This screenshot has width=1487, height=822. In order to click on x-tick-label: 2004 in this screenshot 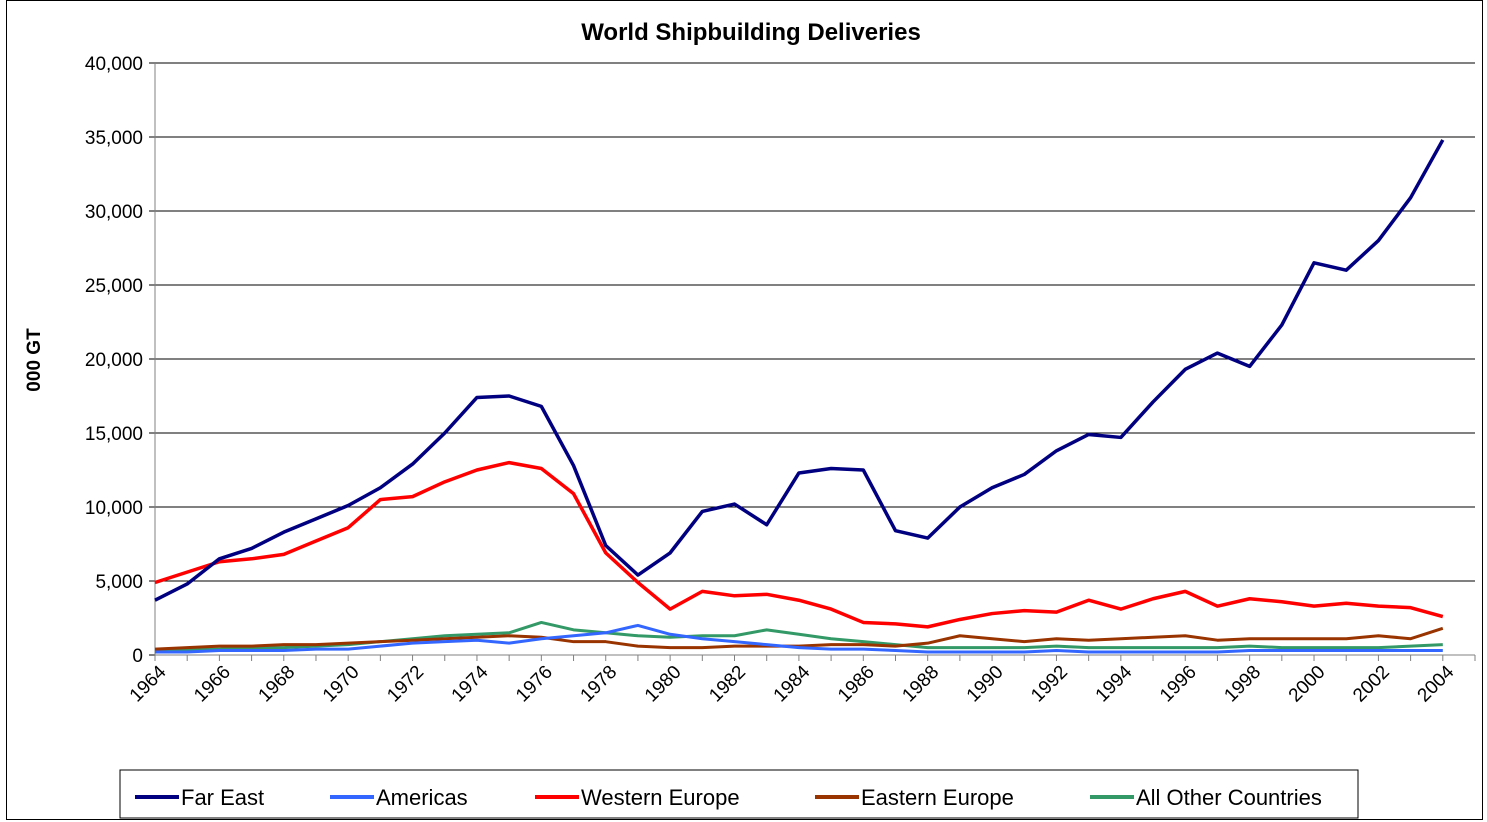, I will do `click(1436, 683)`.